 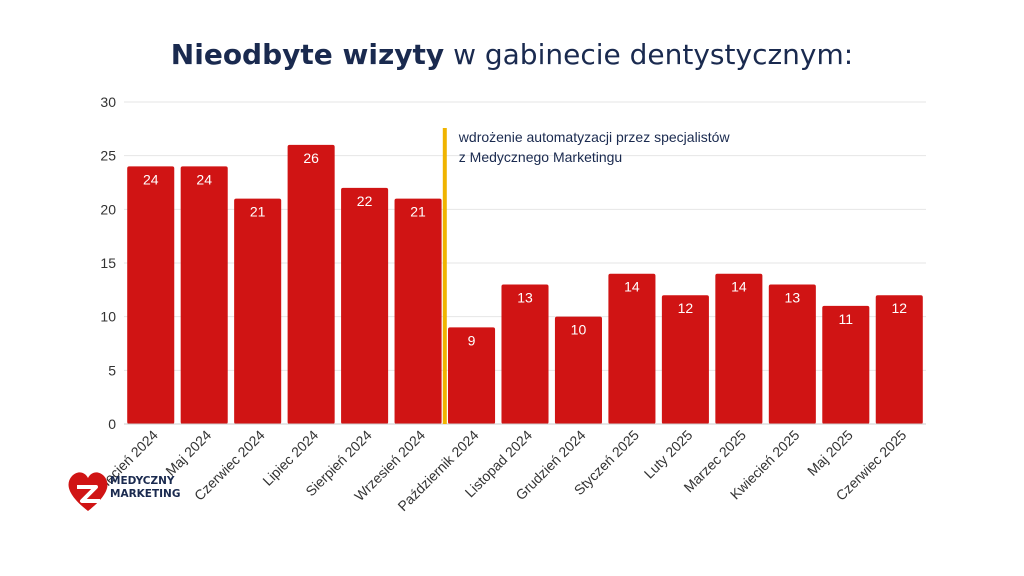 I want to click on data-label: 26, so click(x=311, y=158).